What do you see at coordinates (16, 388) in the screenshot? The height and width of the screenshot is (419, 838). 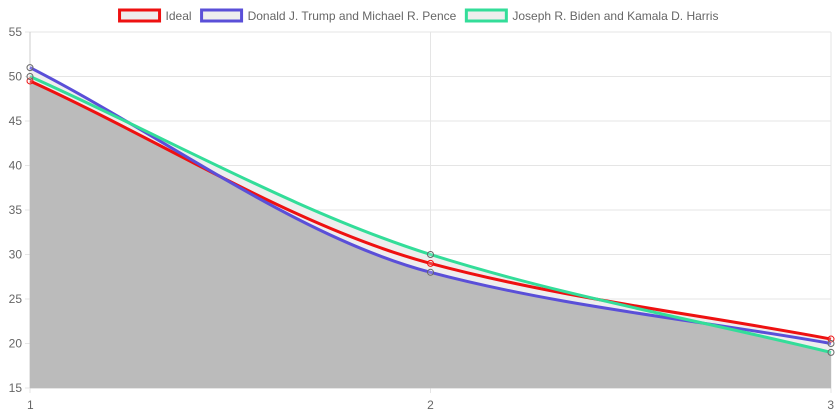 I see `y-tick-label-15: 15` at bounding box center [16, 388].